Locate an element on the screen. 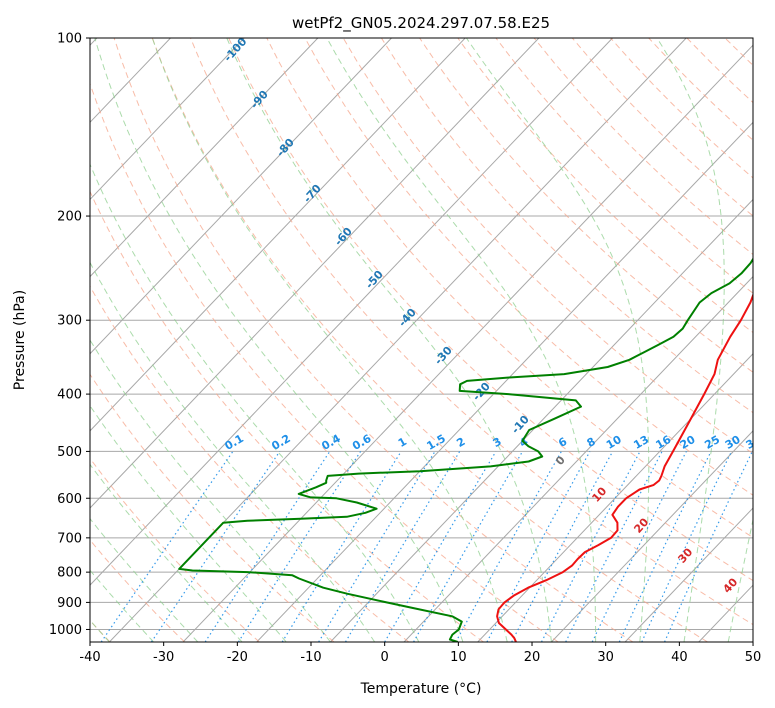  x-tick-label: 50 is located at coordinates (753, 657).